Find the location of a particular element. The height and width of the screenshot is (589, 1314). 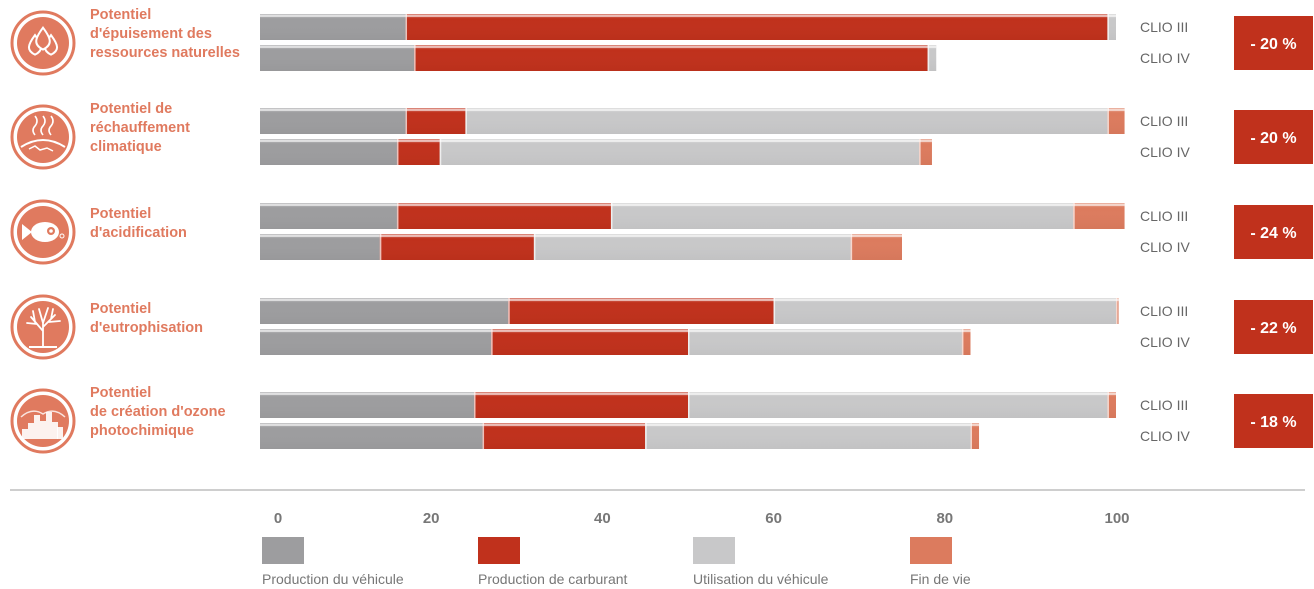

fish-tail is located at coordinates (27, 232).